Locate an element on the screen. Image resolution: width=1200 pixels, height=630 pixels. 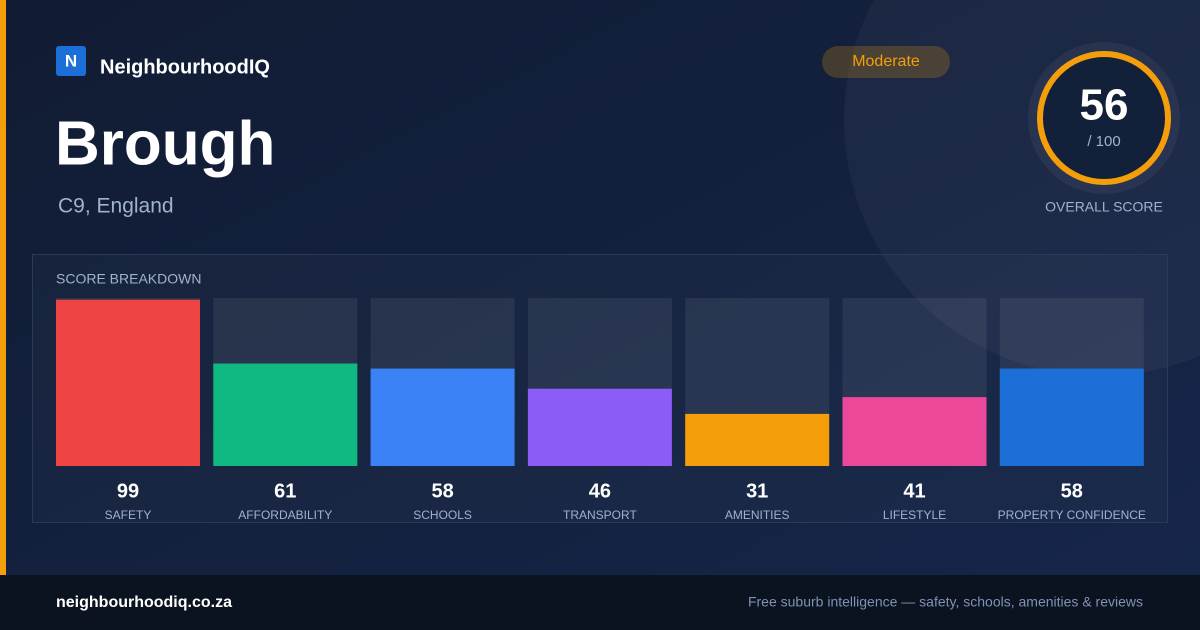
brand-name: NeighbourhoodIQ is located at coordinates (185, 67).